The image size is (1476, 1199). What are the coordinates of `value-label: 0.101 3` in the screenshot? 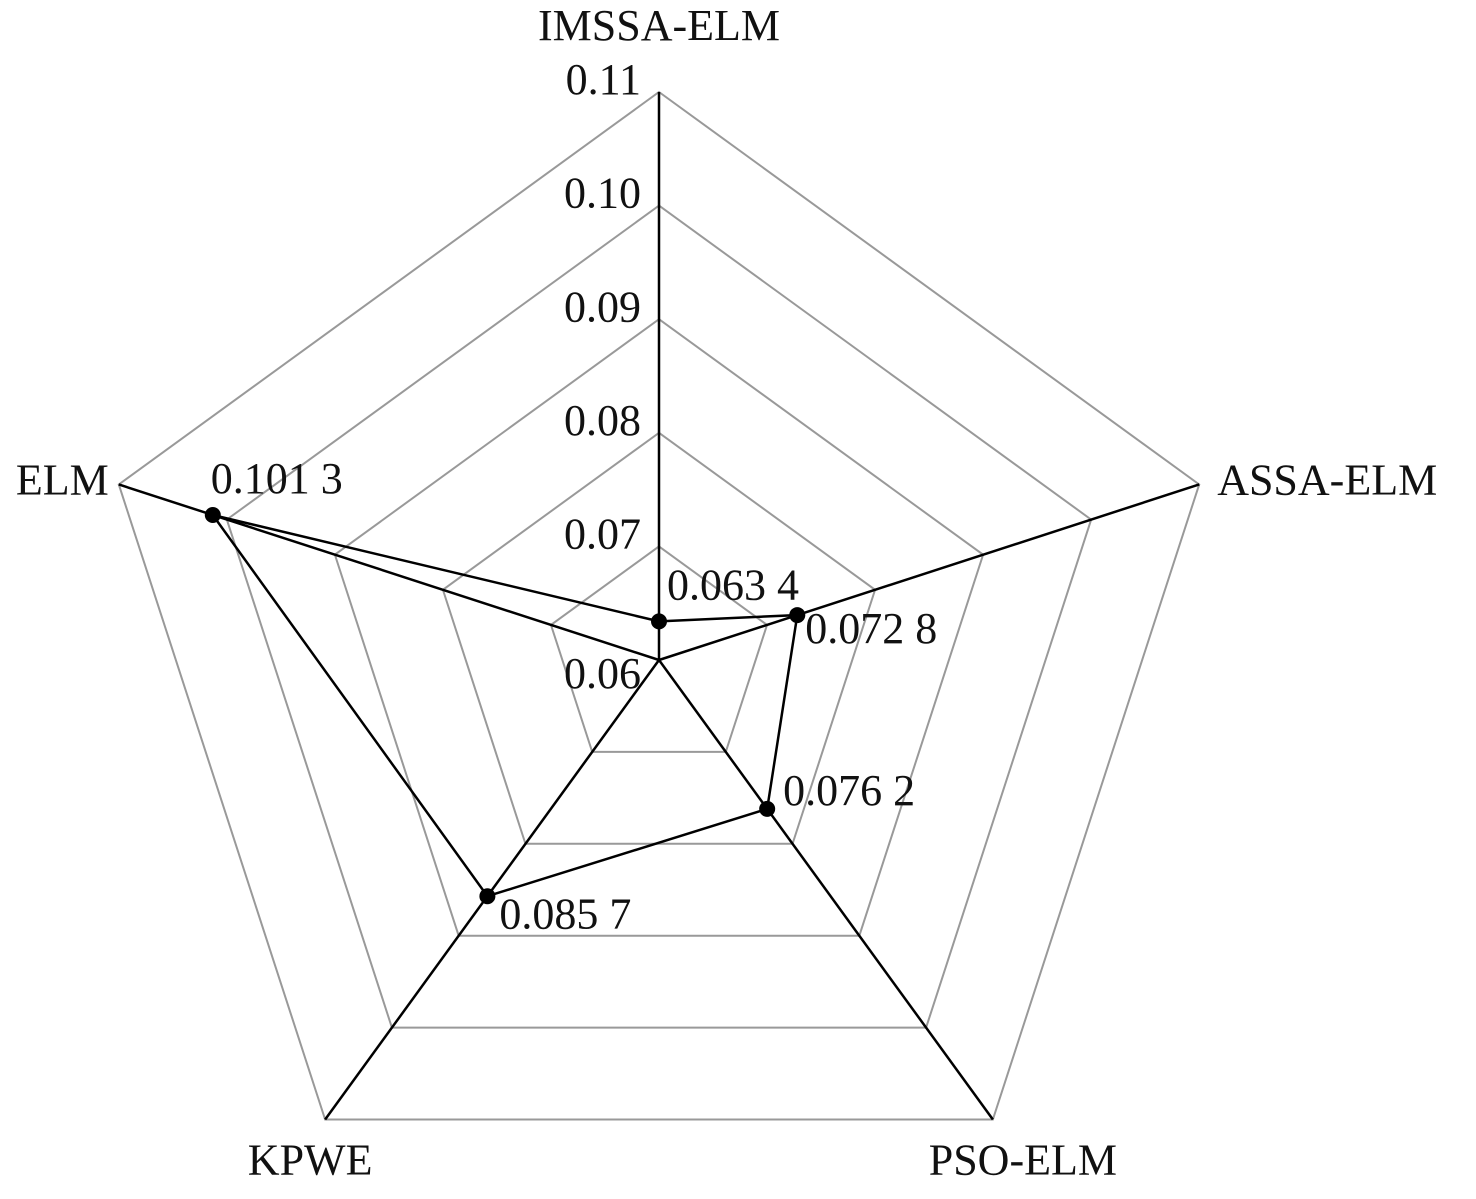 It's located at (277, 478).